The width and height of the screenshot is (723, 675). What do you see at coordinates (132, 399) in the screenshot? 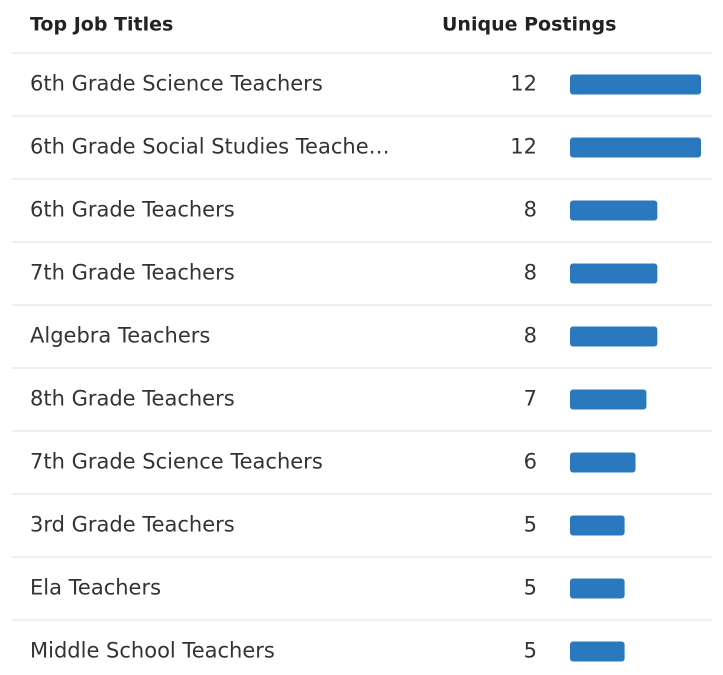
I see `row-label: 8th Grade Teachers` at bounding box center [132, 399].